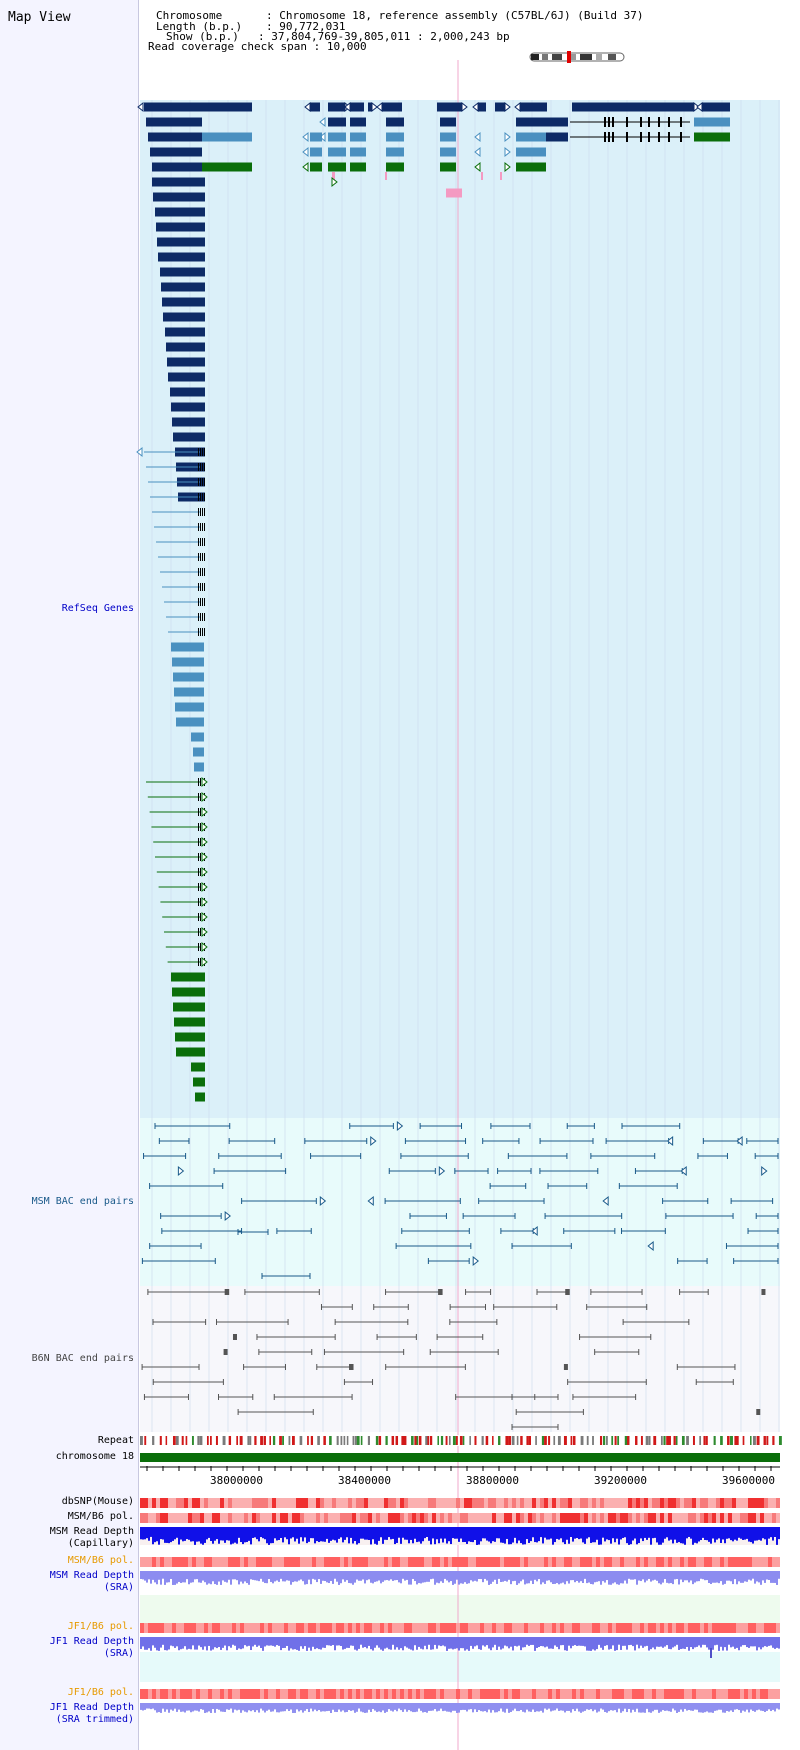 The height and width of the screenshot is (1750, 800). What do you see at coordinates (475, 1261) in the screenshot?
I see `strand-arrow` at bounding box center [475, 1261].